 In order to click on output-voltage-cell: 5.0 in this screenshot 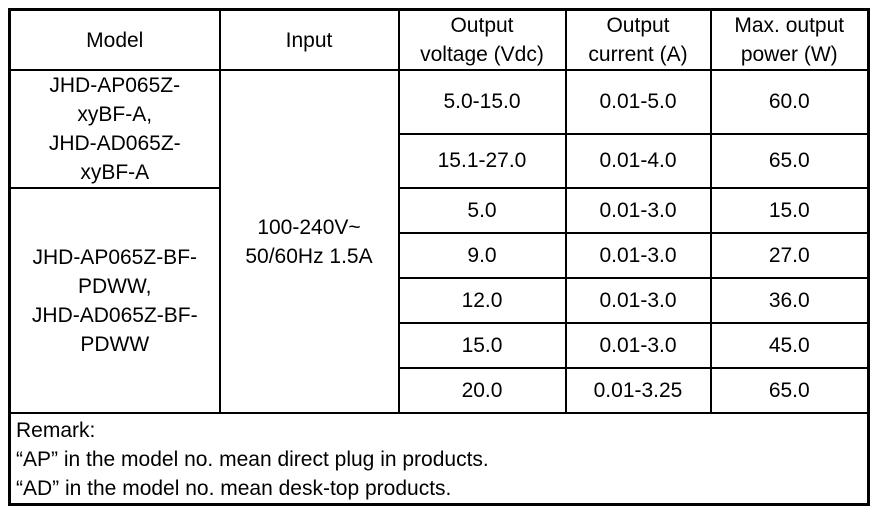, I will do `click(482, 210)`.